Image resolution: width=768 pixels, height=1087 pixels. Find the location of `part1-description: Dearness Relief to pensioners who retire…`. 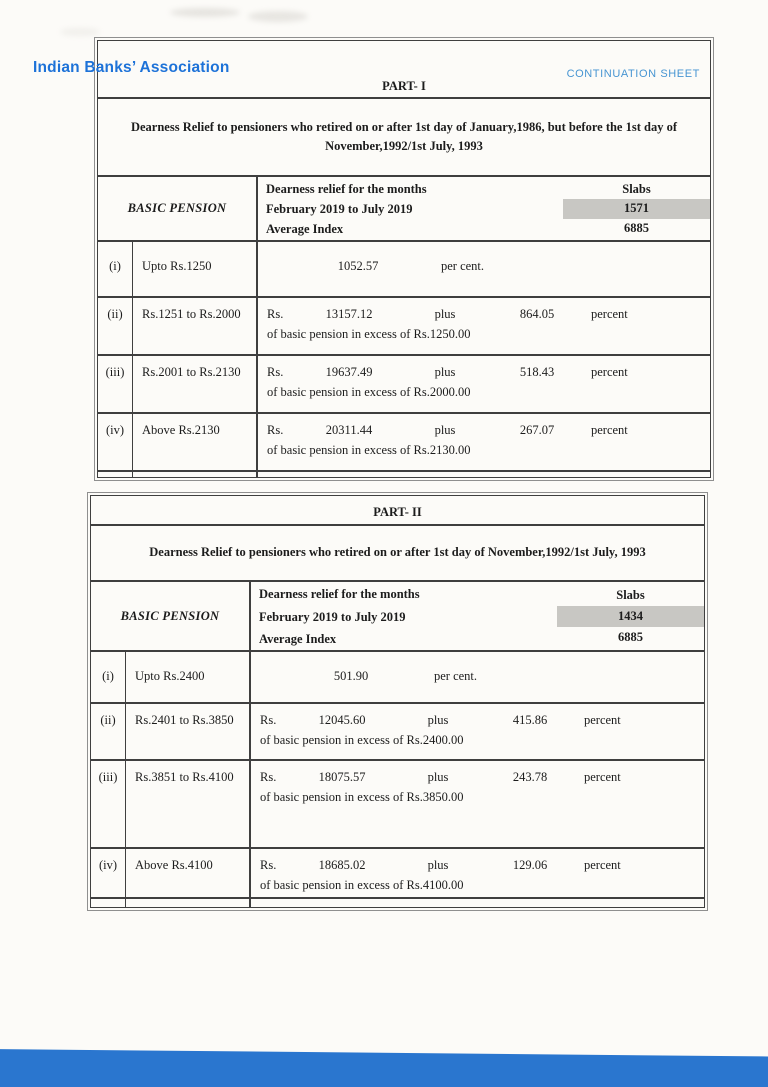

part1-description: Dearness Relief to pensioners who retire… is located at coordinates (404, 138).